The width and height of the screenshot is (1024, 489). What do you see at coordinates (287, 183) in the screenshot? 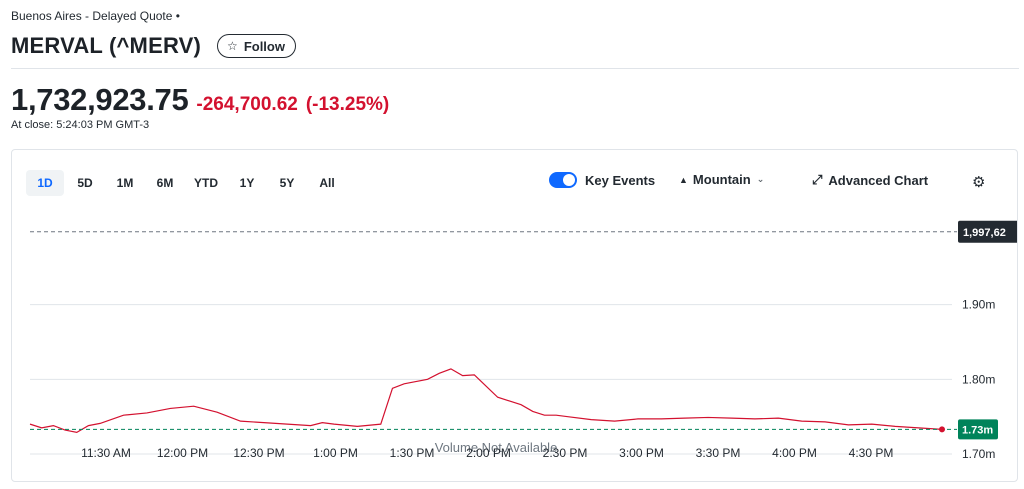
I see `range-tab-5y: 5Y` at bounding box center [287, 183].